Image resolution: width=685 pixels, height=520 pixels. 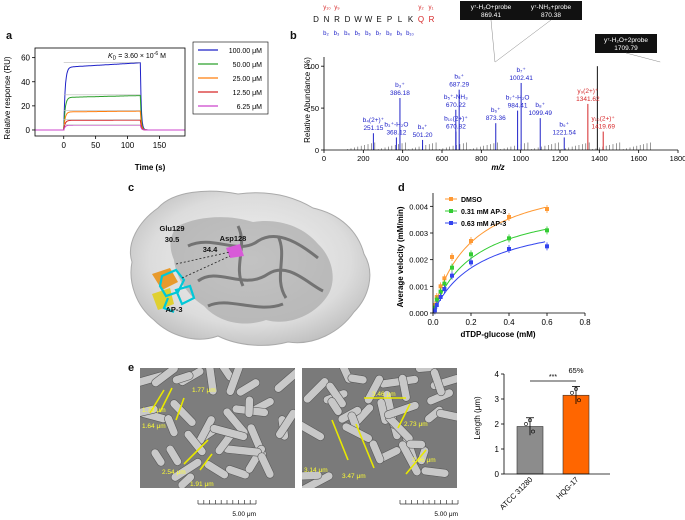 What do you see at coordinates (389, 19) in the screenshot?
I see `b-seq-residue: P` at bounding box center [389, 19].